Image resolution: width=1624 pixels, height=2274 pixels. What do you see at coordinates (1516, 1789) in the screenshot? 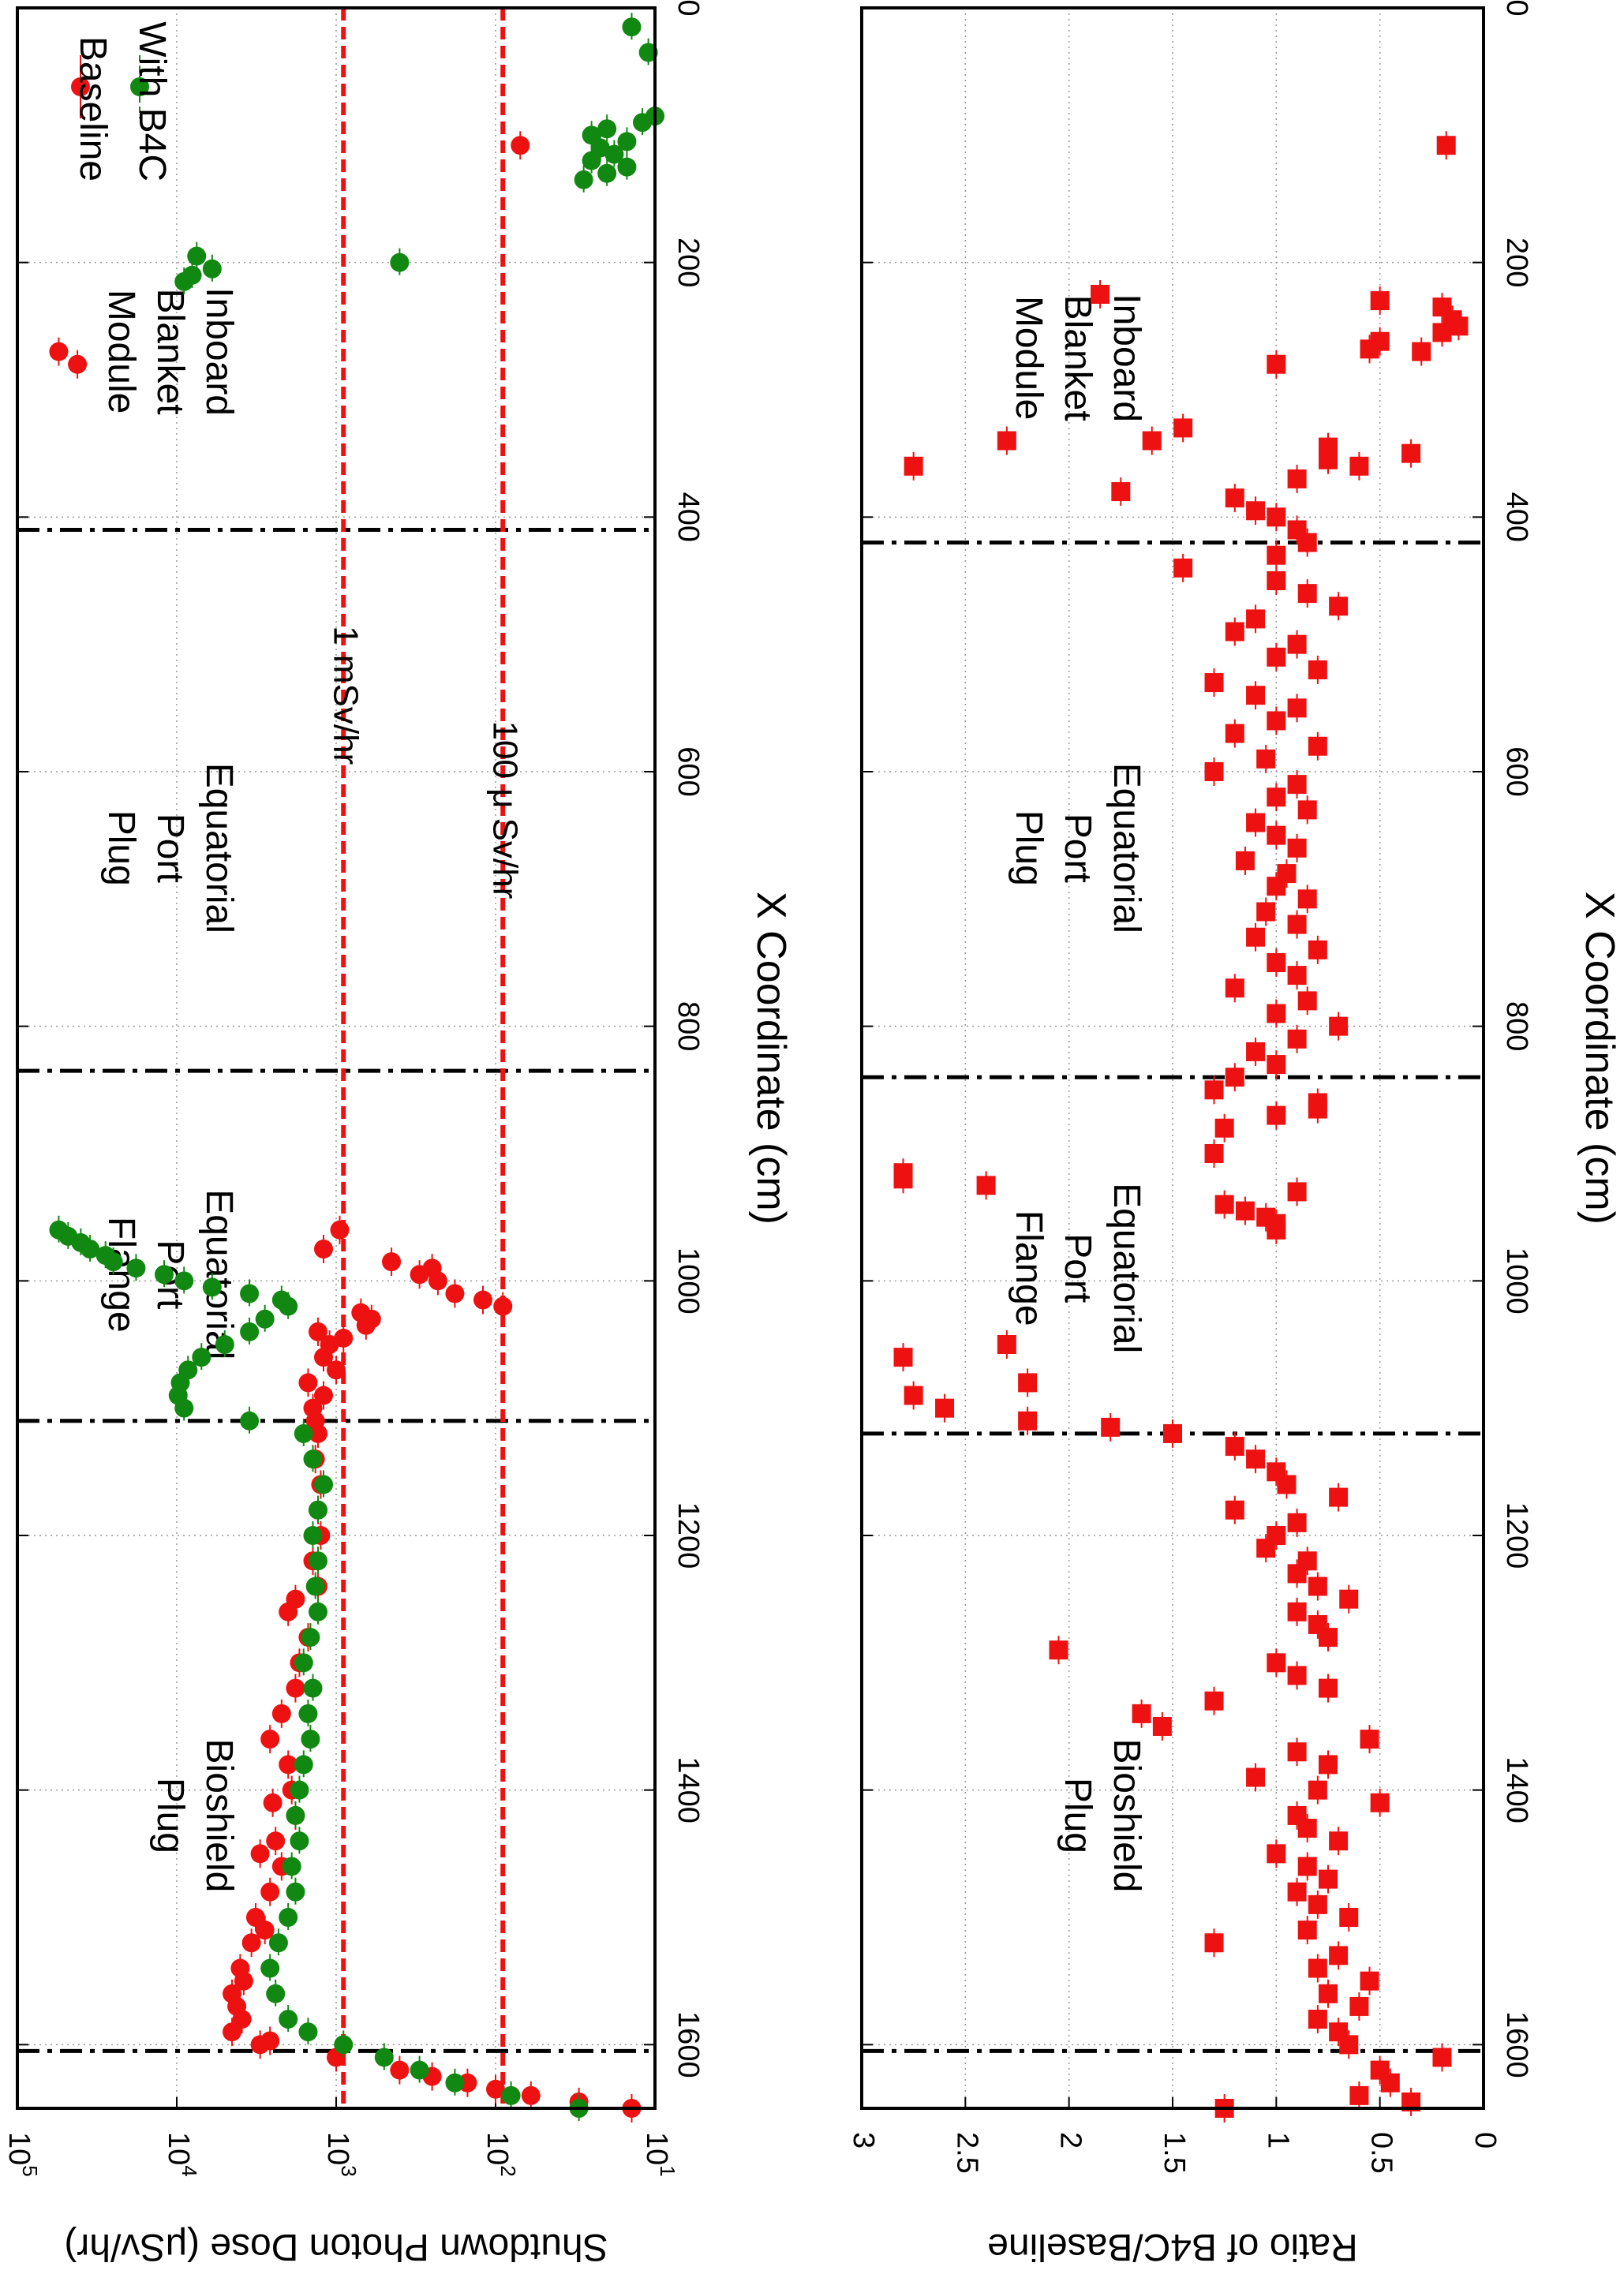
I see `x-tick-label: 1400` at bounding box center [1516, 1789].